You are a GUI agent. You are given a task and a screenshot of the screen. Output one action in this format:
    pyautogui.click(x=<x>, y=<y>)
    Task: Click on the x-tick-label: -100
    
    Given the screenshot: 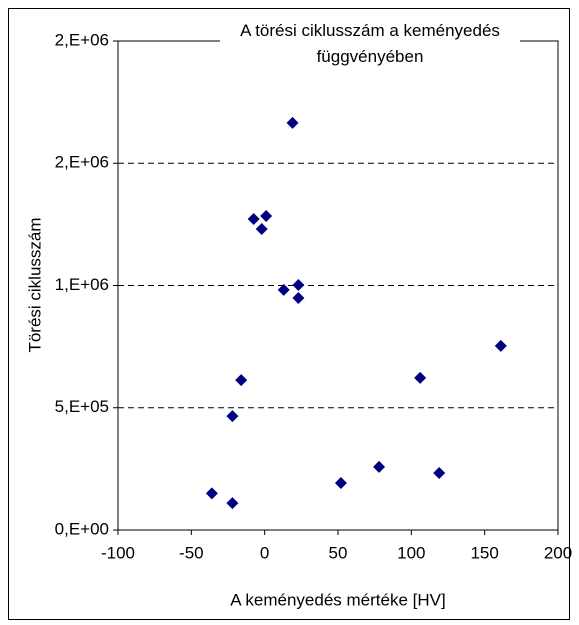 What is the action you would take?
    pyautogui.click(x=118, y=552)
    